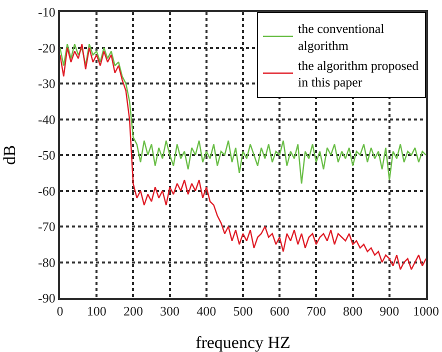 The height and width of the screenshot is (352, 442). What do you see at coordinates (47, 155) in the screenshot?
I see `y-tick-label: -50` at bounding box center [47, 155].